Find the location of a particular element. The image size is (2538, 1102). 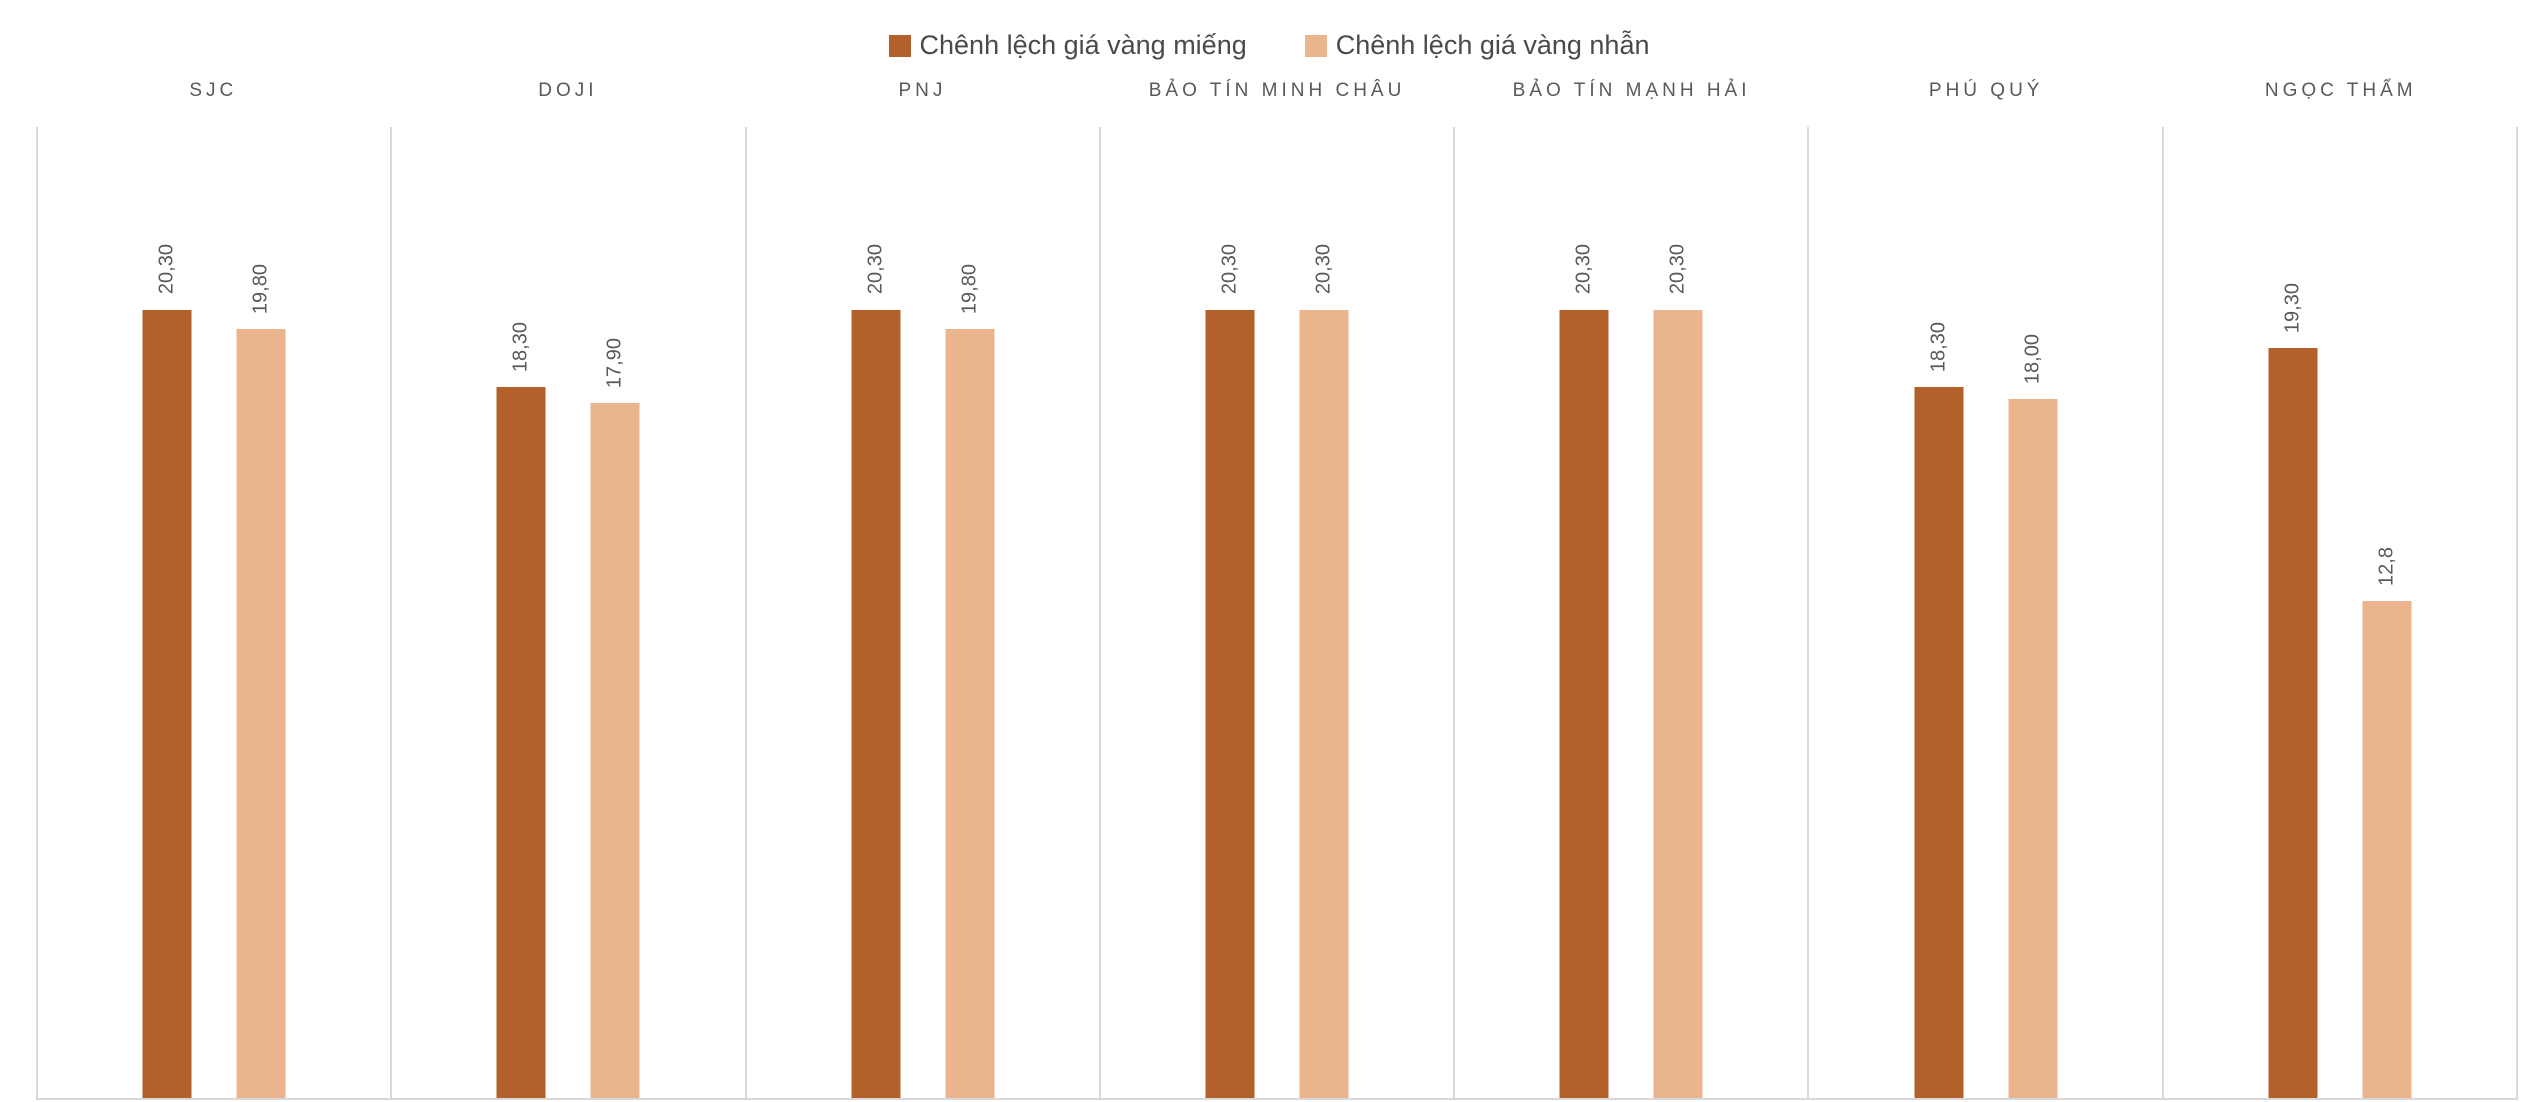

panel: 18,30 17,90 is located at coordinates (567, 612).